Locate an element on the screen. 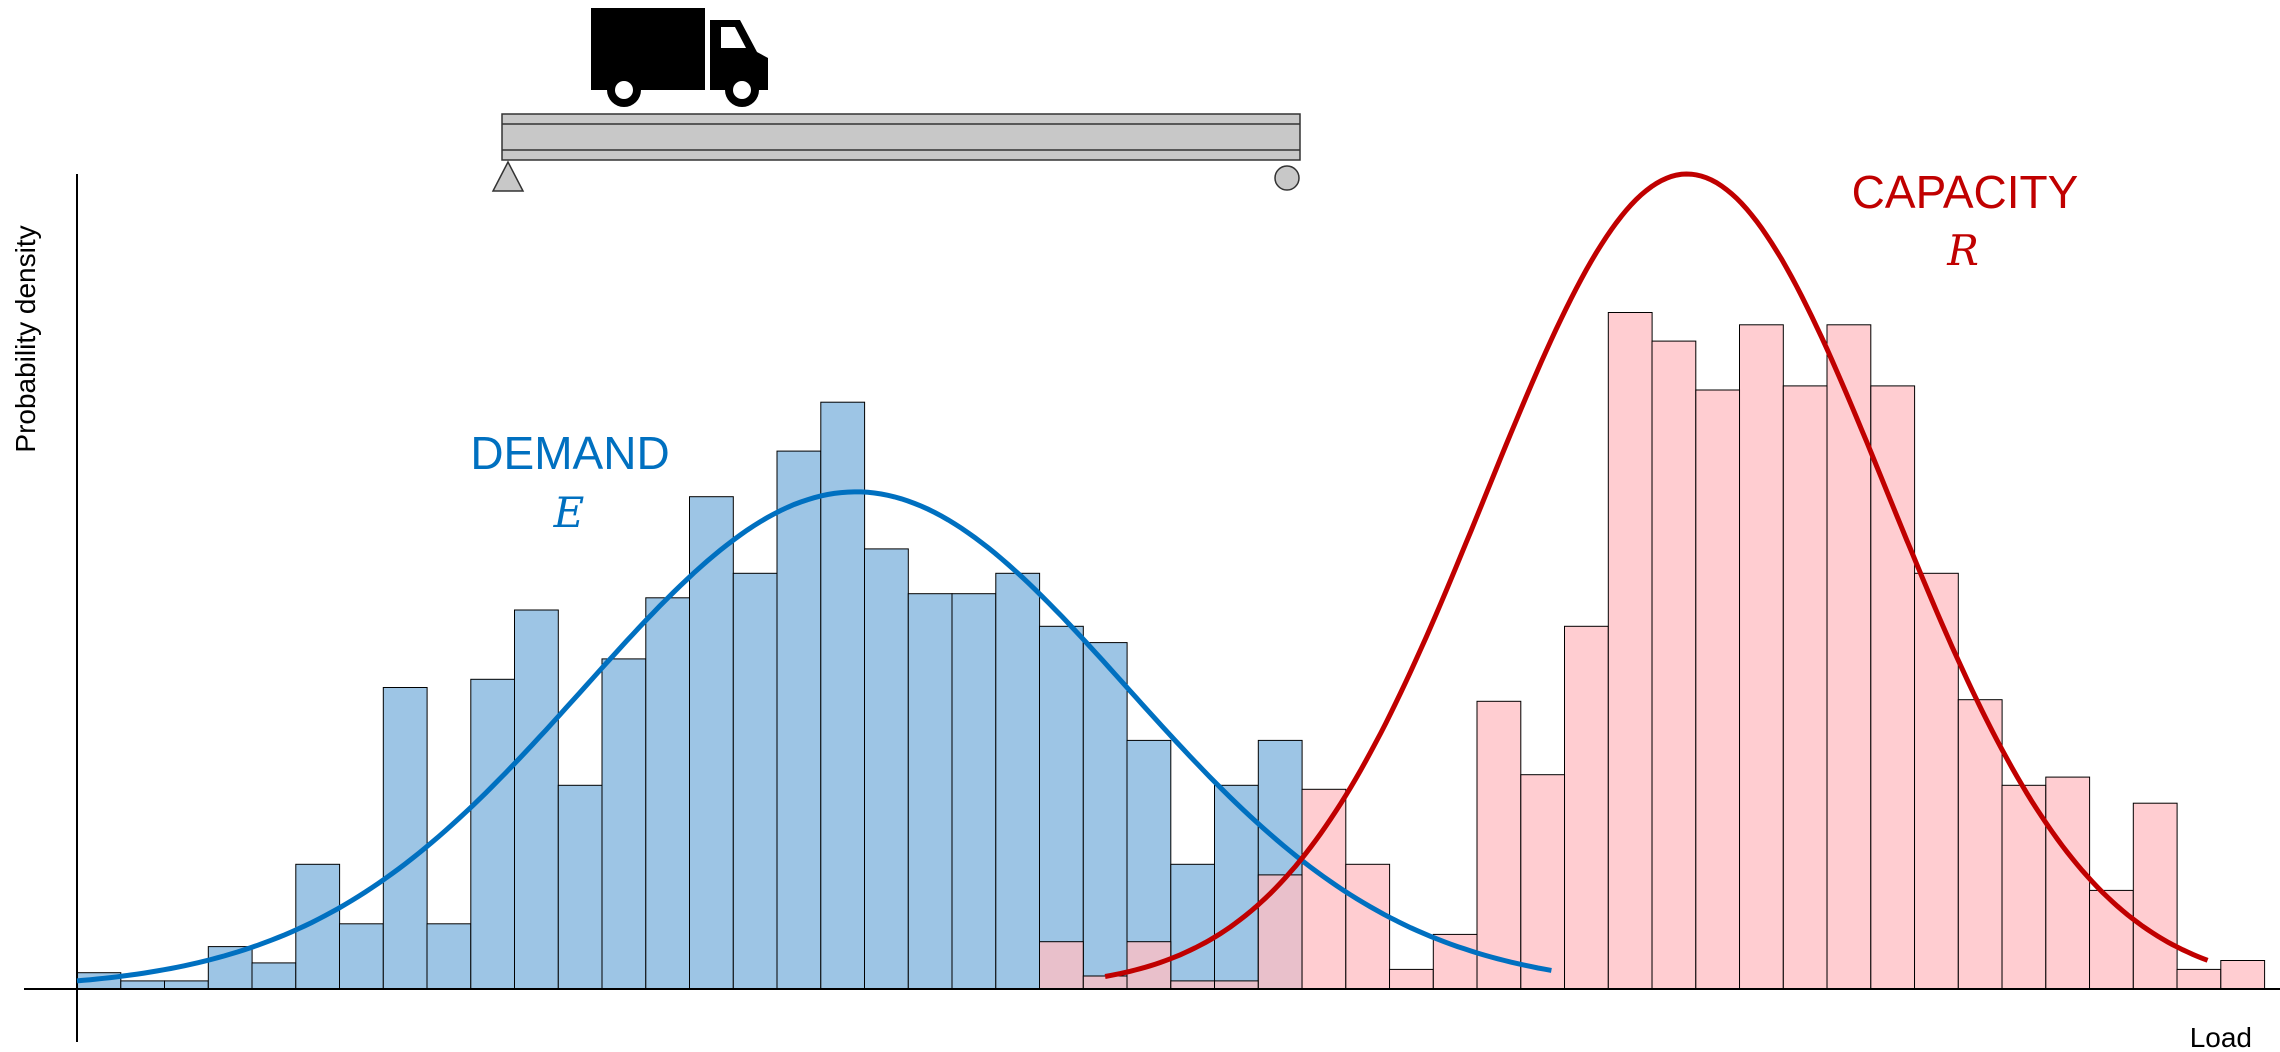 This screenshot has height=1052, width=2280. truck-icon is located at coordinates (679, 57).